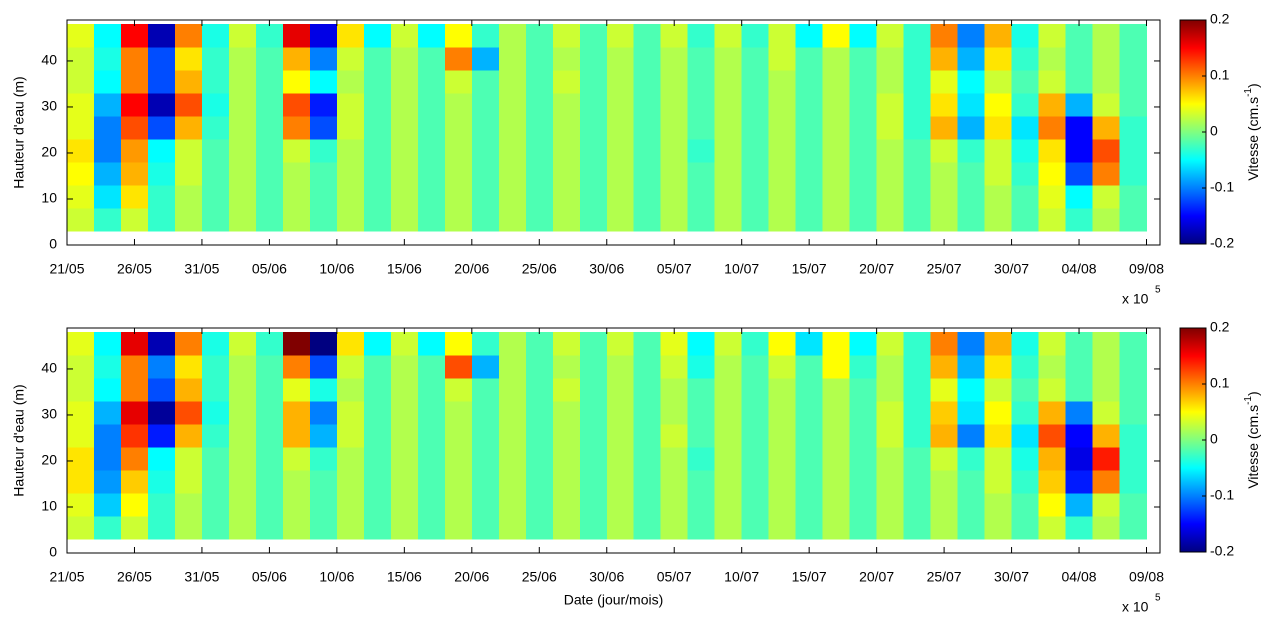 The image size is (1264, 617). Describe the element at coordinates (19, 440) in the screenshot. I see `y-axis-label: Hauteur d'eau (m)` at that location.